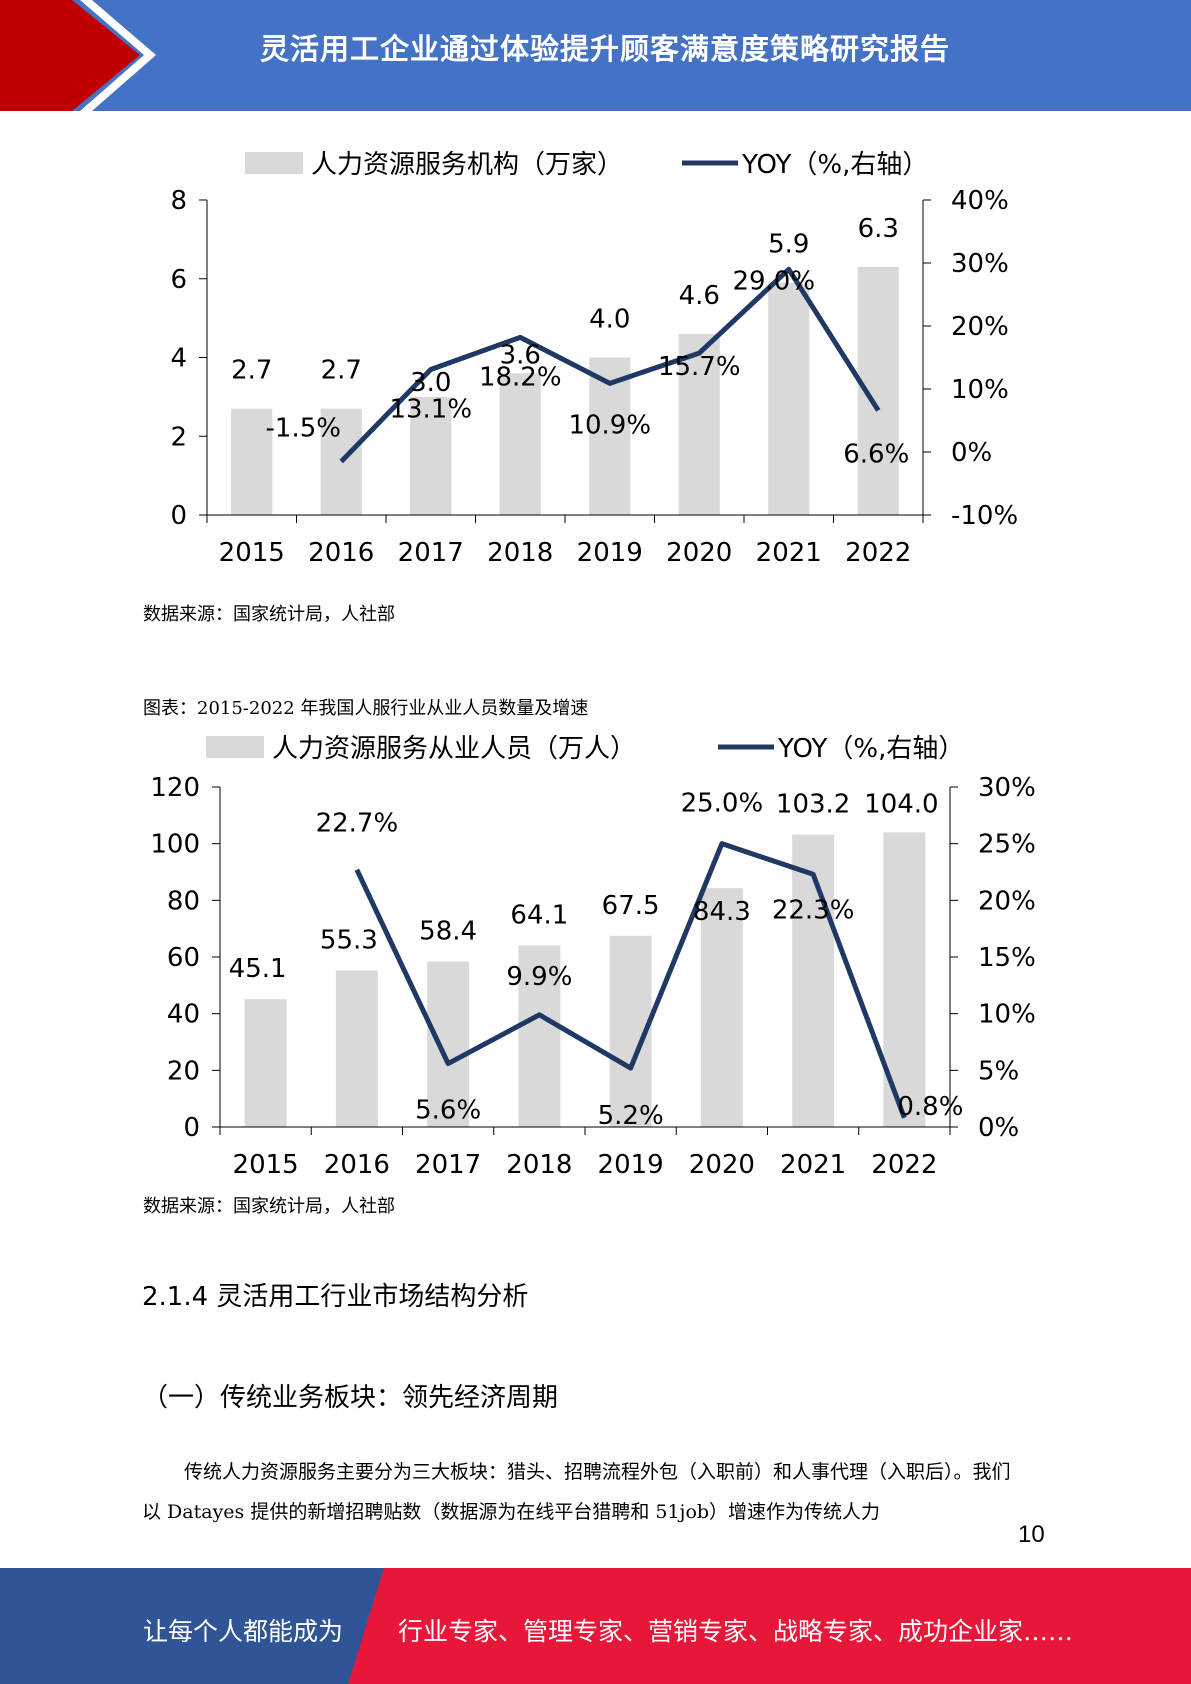  Describe the element at coordinates (178, 201) in the screenshot. I see `left-tick-label: 8` at that location.